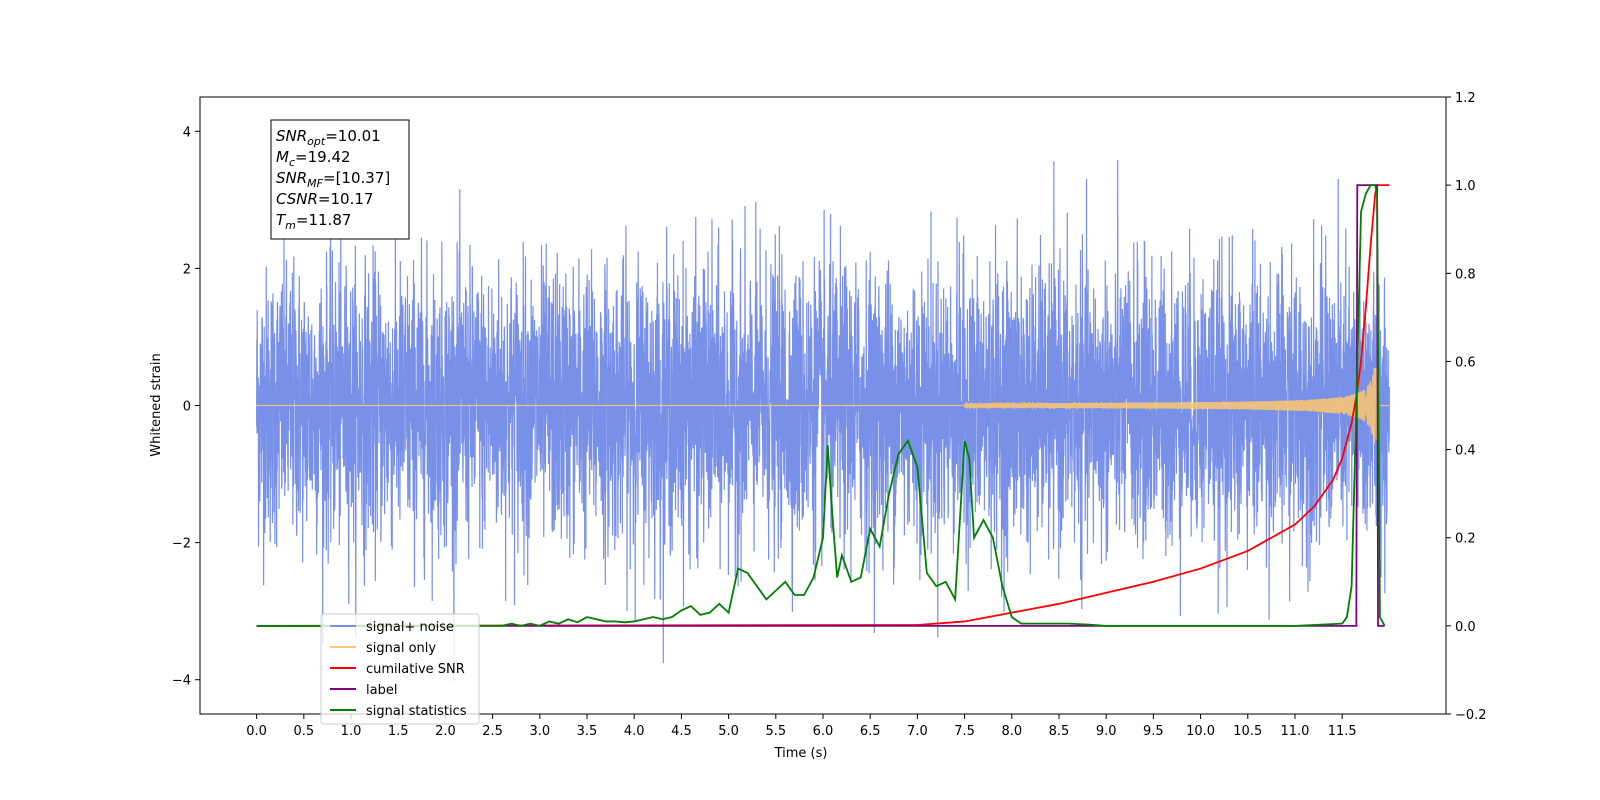 This screenshot has width=1600, height=800. Describe the element at coordinates (587, 731) in the screenshot. I see `x-tick-label: 3.5` at that location.